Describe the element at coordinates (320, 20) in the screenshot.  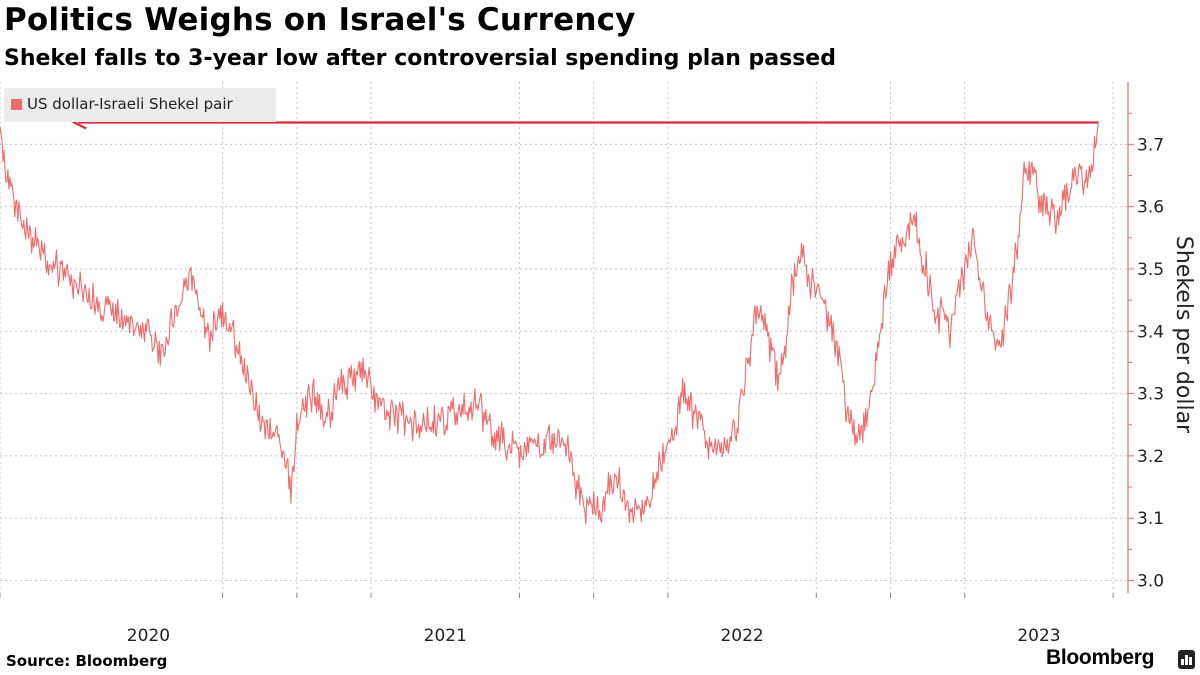
I see `chart-title: Politics Weighs on Israel's Currency` at that location.